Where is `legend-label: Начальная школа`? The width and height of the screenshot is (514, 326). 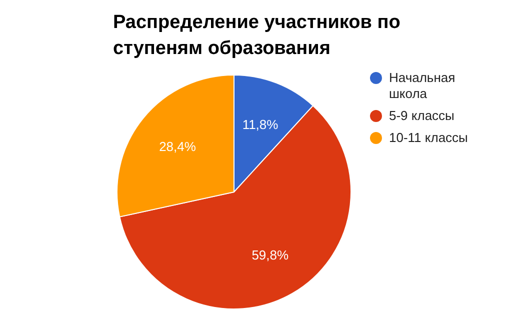 legend-label: Начальная школа is located at coordinates (422, 86).